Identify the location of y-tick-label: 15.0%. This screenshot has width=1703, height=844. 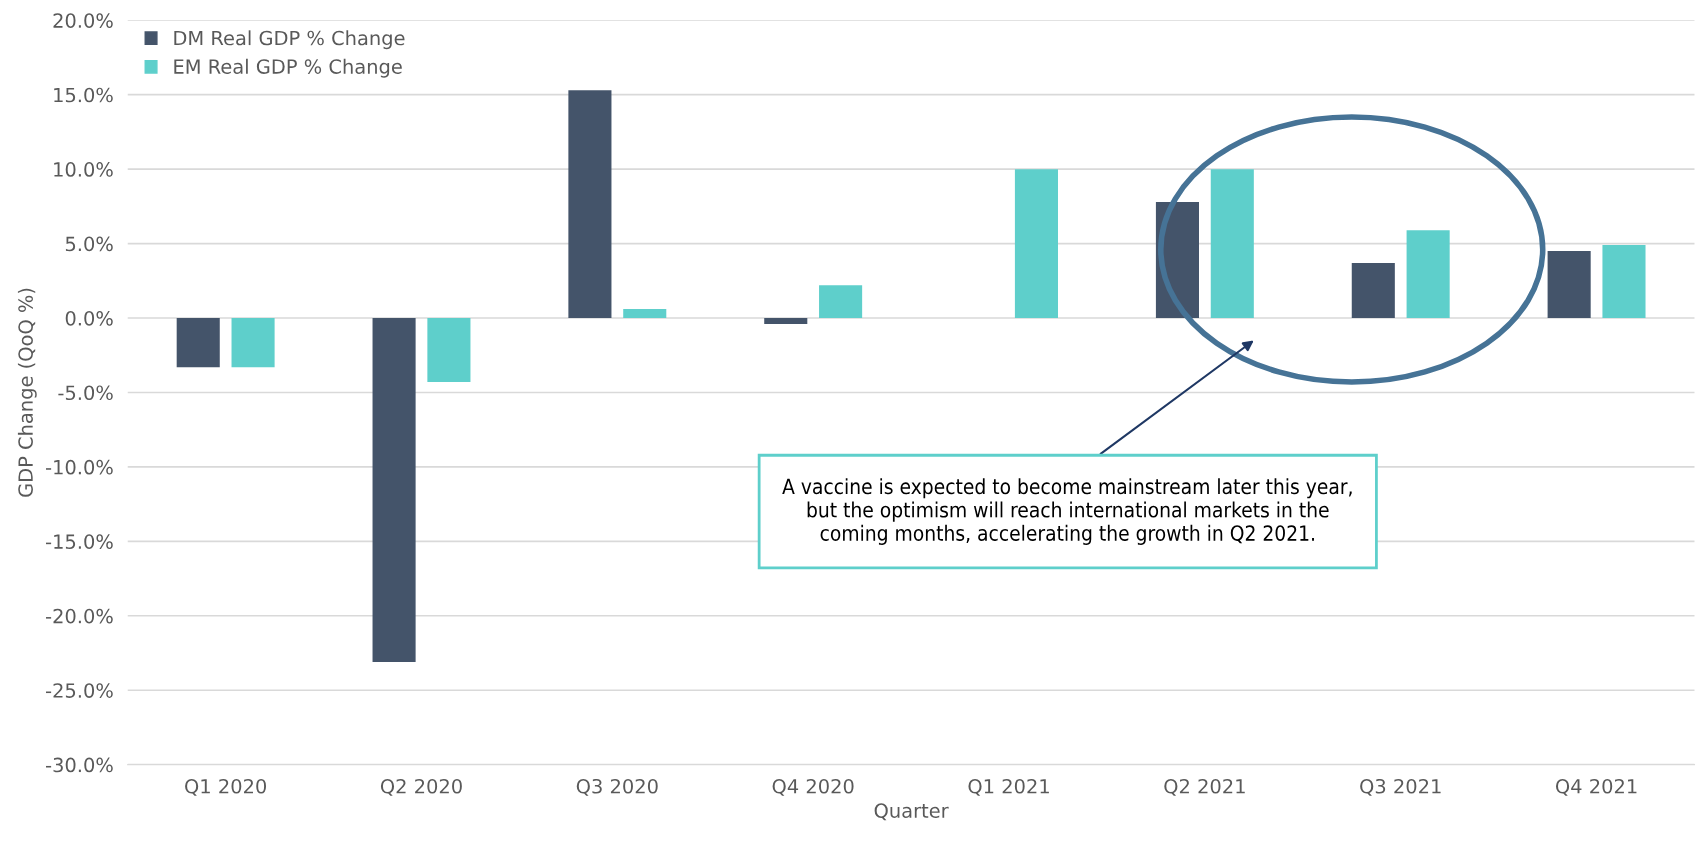
(83, 95).